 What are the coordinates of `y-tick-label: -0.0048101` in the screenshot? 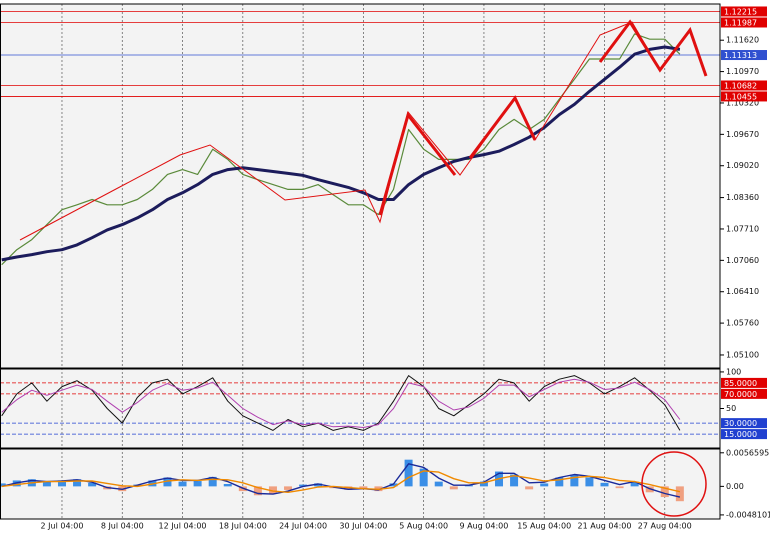 It's located at (748, 514).